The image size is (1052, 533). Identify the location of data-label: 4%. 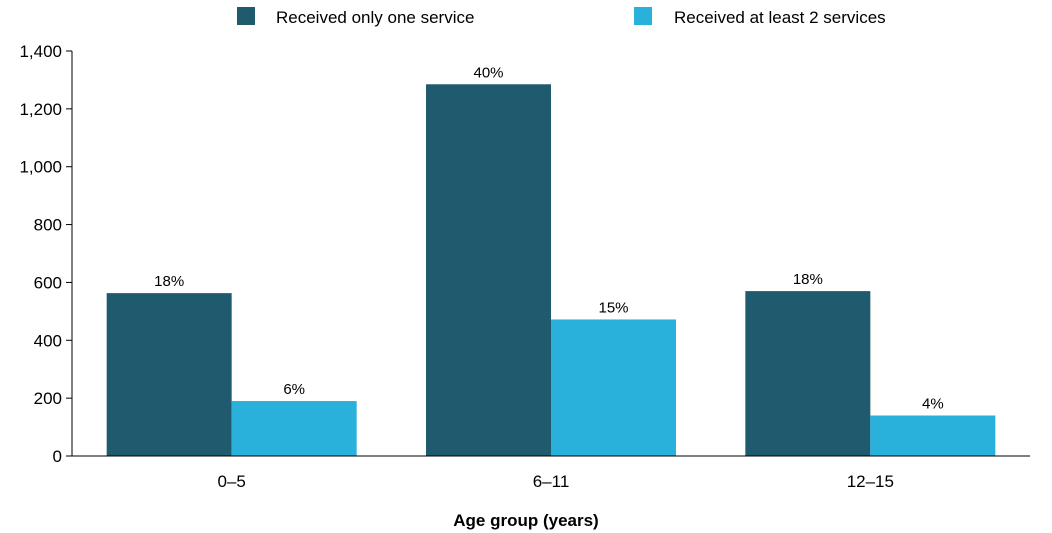
(933, 404).